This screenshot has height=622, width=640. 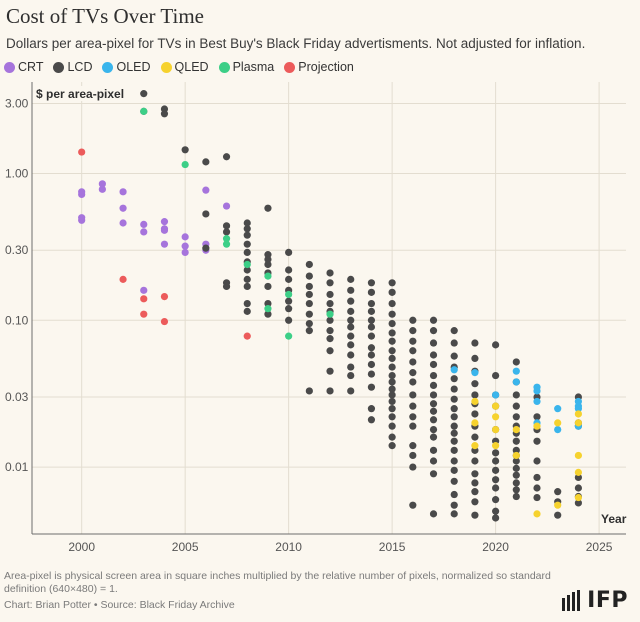 What do you see at coordinates (288, 547) in the screenshot?
I see `x-tick-label: 2010` at bounding box center [288, 547].